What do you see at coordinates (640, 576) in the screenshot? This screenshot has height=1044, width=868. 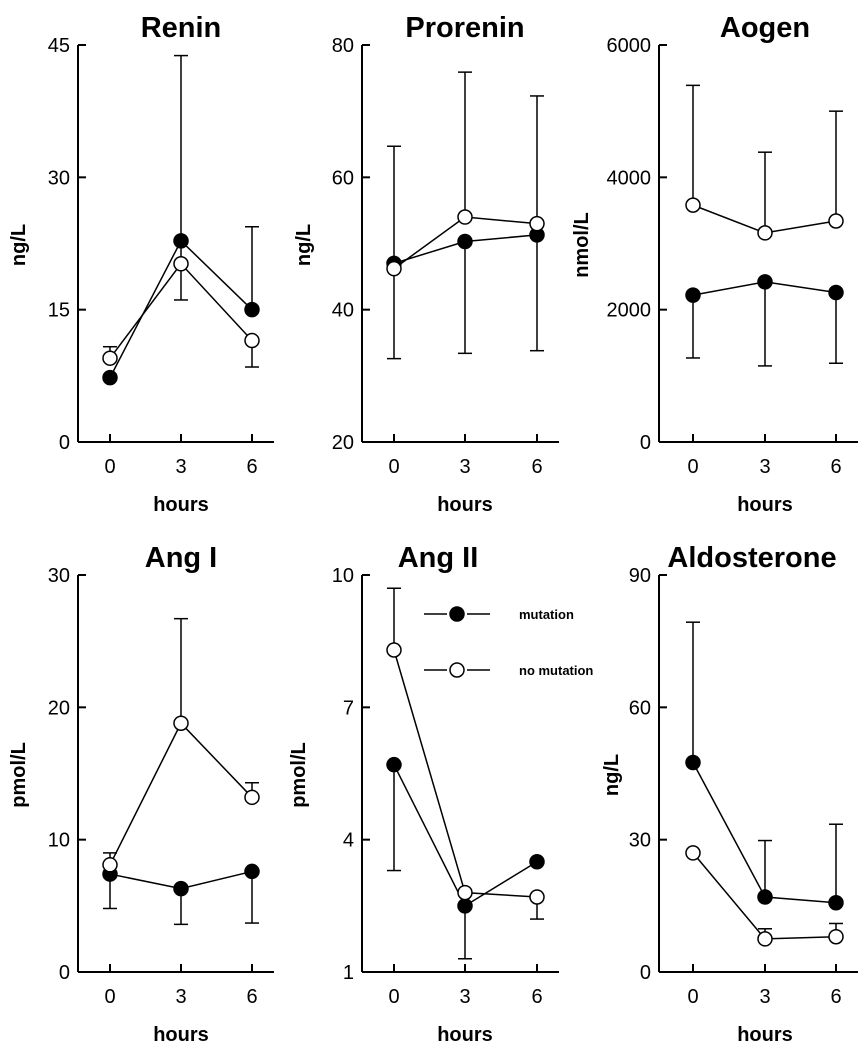 I see `y-tick-label: 90` at bounding box center [640, 576].